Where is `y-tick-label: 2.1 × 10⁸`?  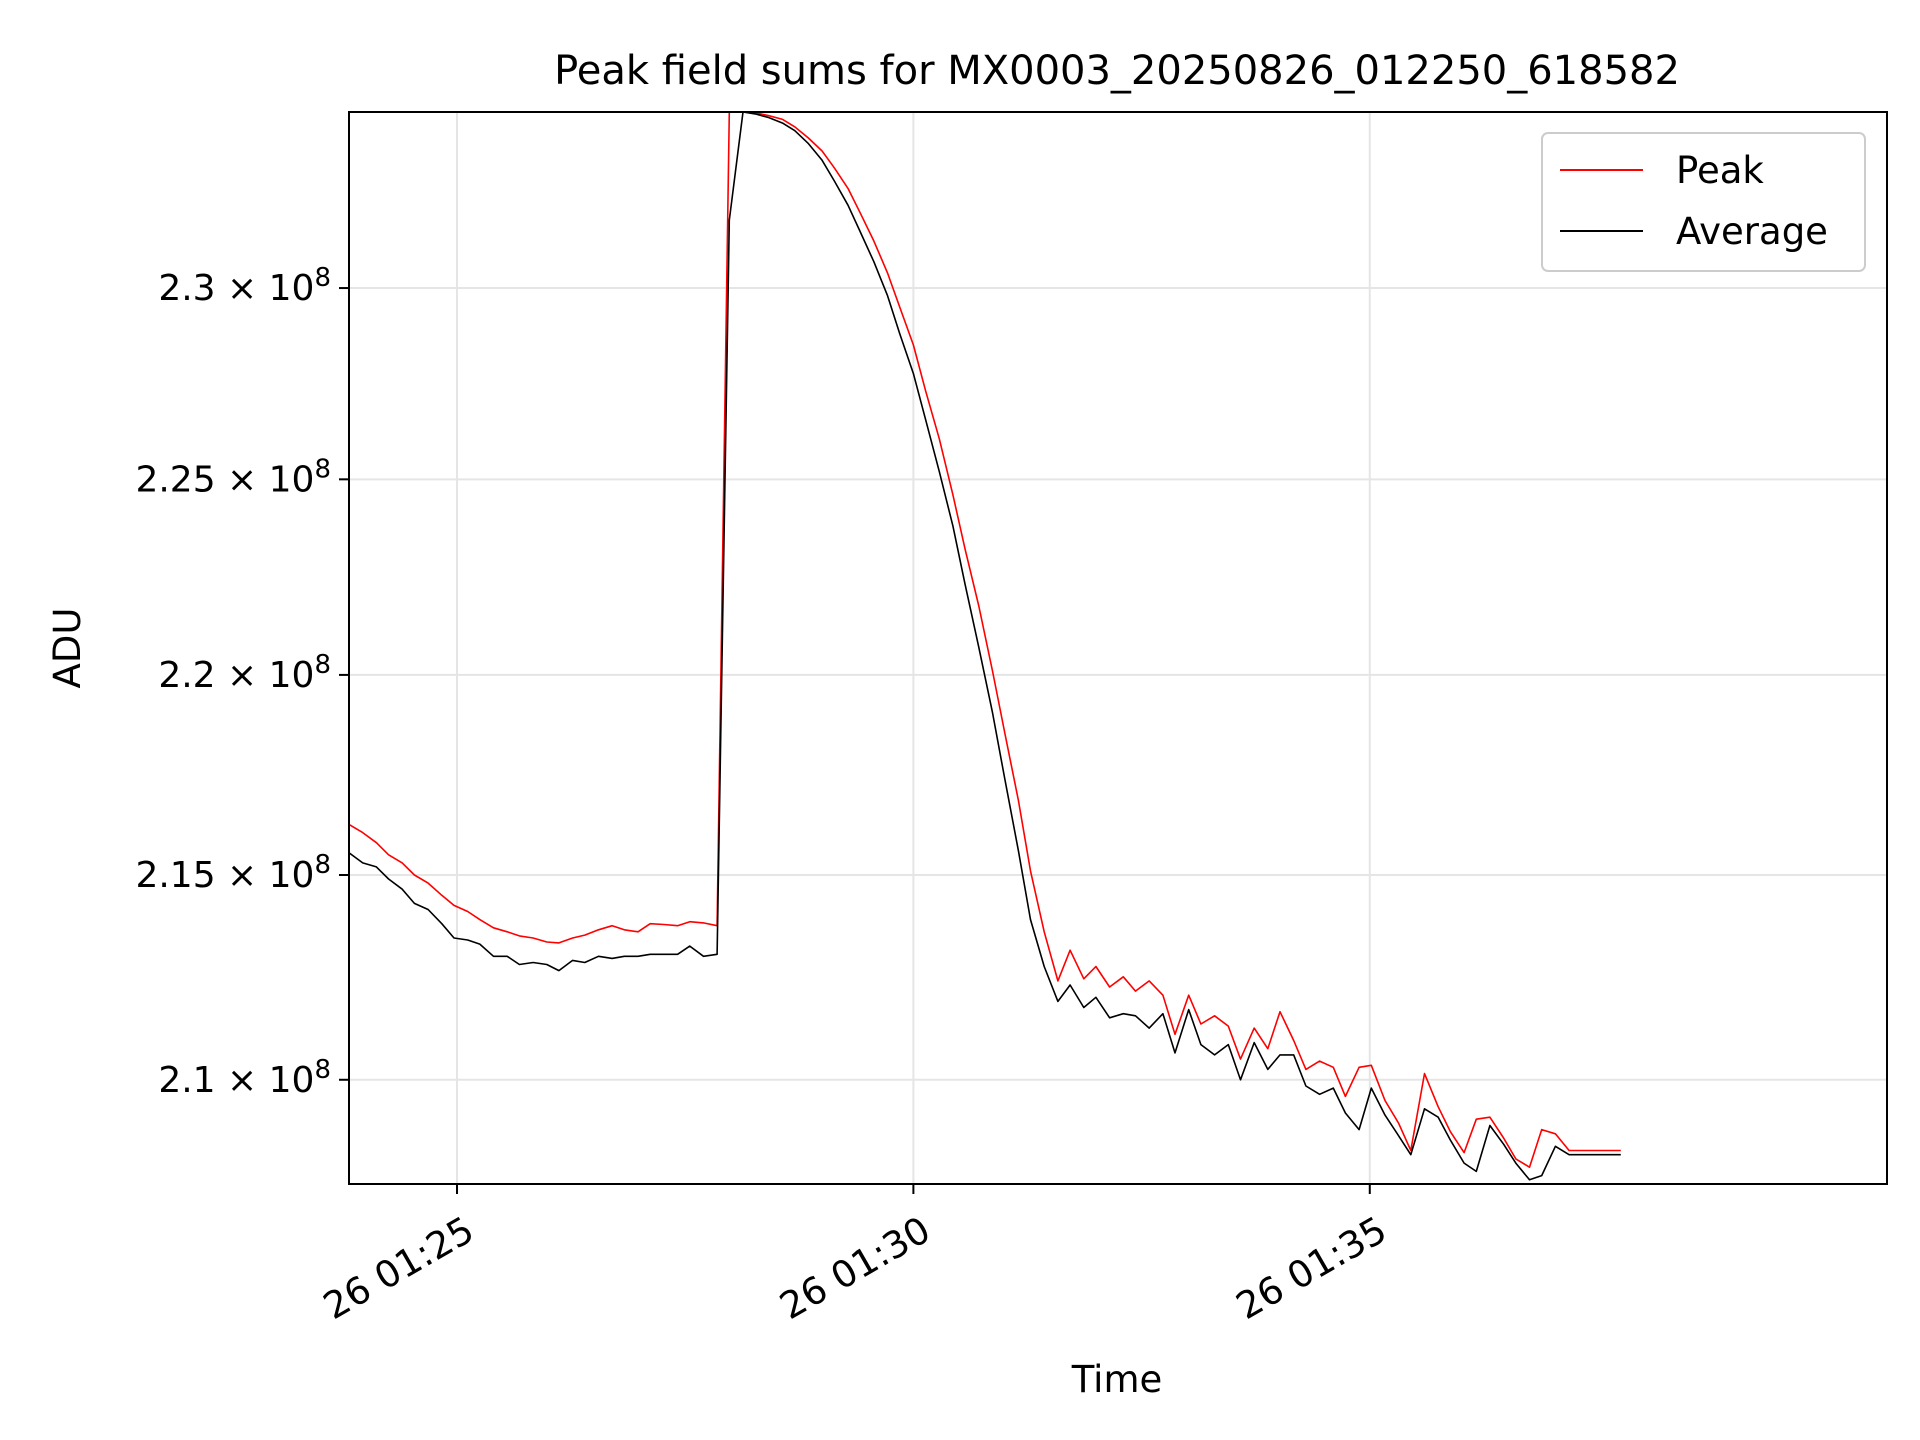 y-tick-label: 2.1 × 10⁸ is located at coordinates (244, 1078).